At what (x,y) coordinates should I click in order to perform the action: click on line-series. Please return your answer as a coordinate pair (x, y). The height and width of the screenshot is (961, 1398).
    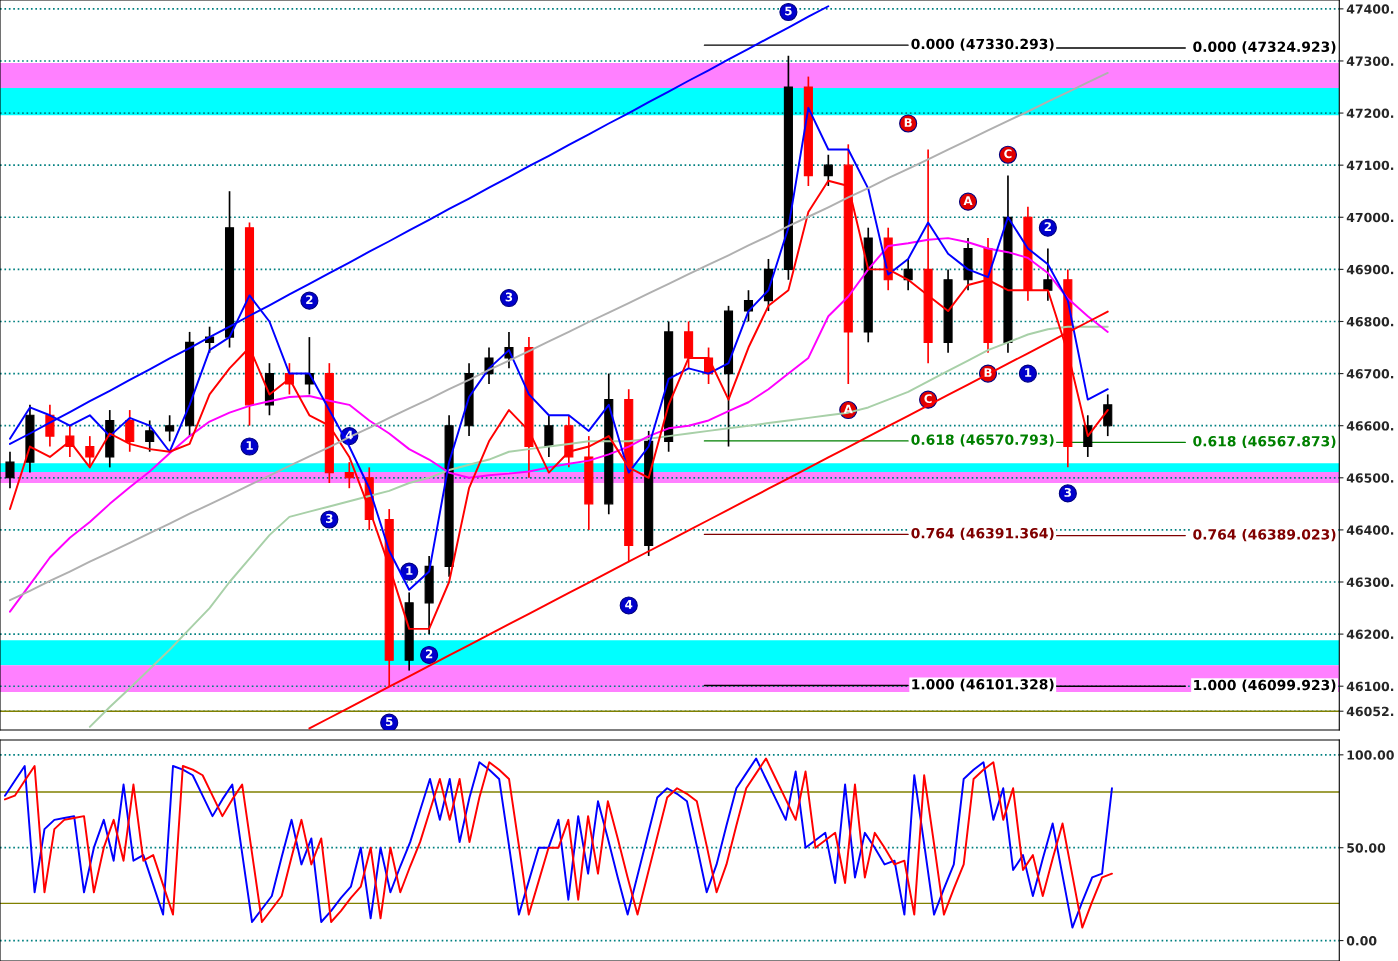
    Looking at the image, I should click on (558, 843).